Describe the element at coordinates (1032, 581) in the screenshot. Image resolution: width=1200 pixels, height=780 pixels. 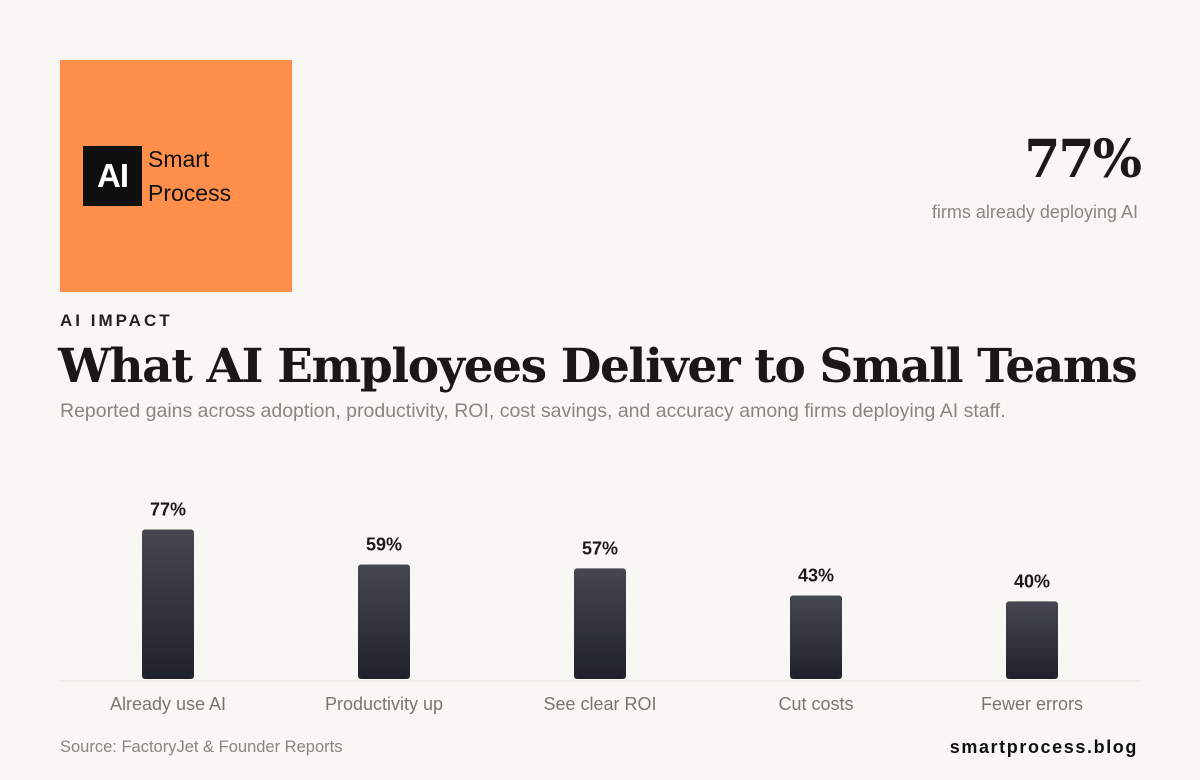
I see `bar-value-label: 40%` at that location.